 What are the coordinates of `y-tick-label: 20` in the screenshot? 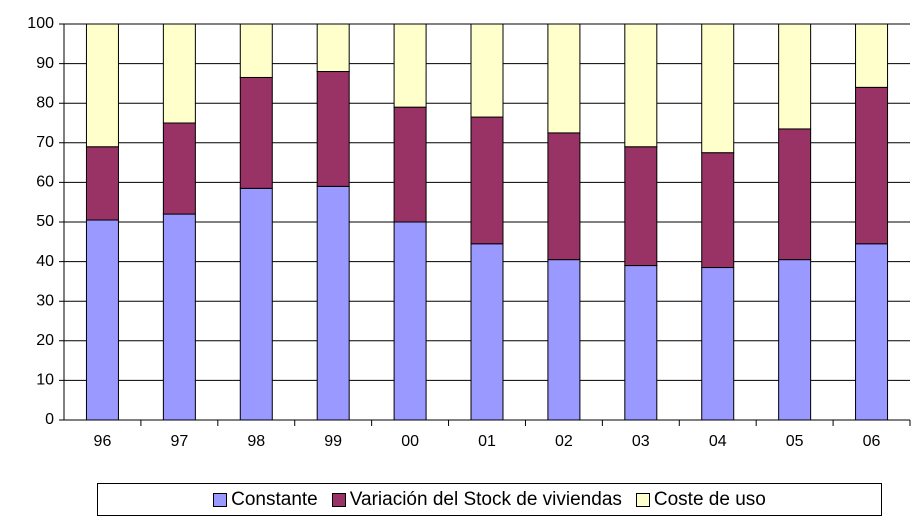 It's located at (45, 340).